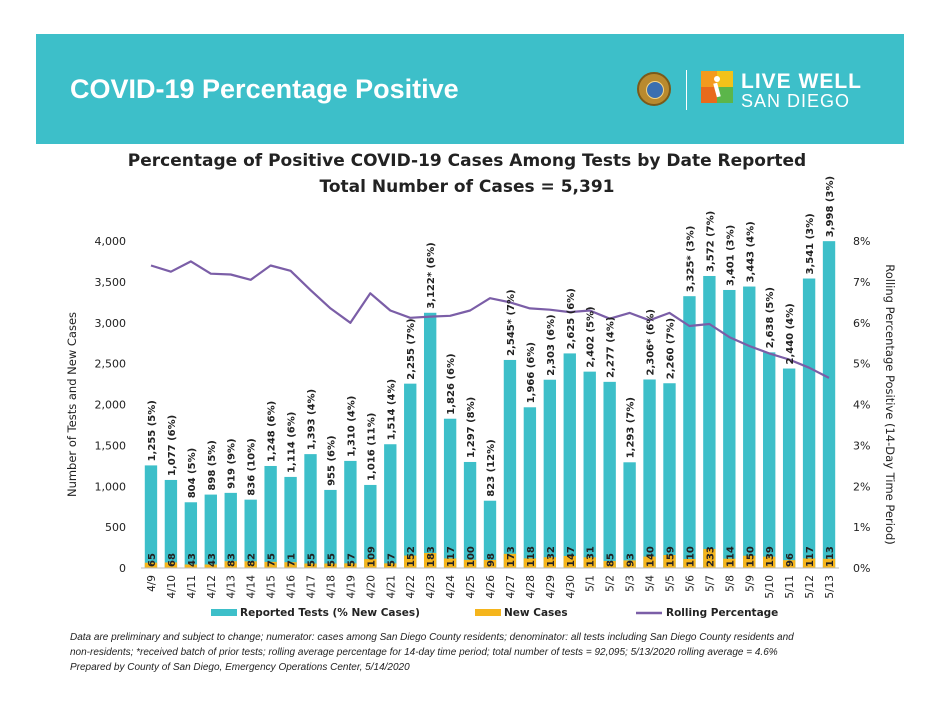 The image size is (934, 711). What do you see at coordinates (111, 405) in the screenshot?
I see `y-axis-tick-label: 2,000` at bounding box center [111, 405].